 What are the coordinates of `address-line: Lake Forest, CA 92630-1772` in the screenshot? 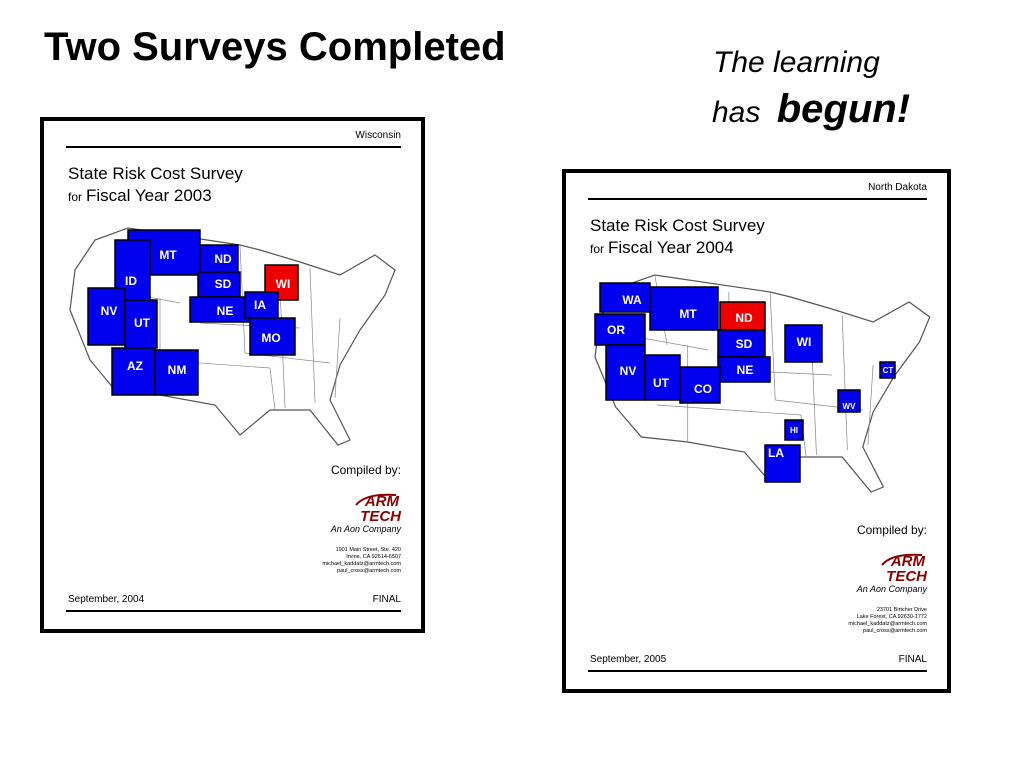 It's located at (892, 617).